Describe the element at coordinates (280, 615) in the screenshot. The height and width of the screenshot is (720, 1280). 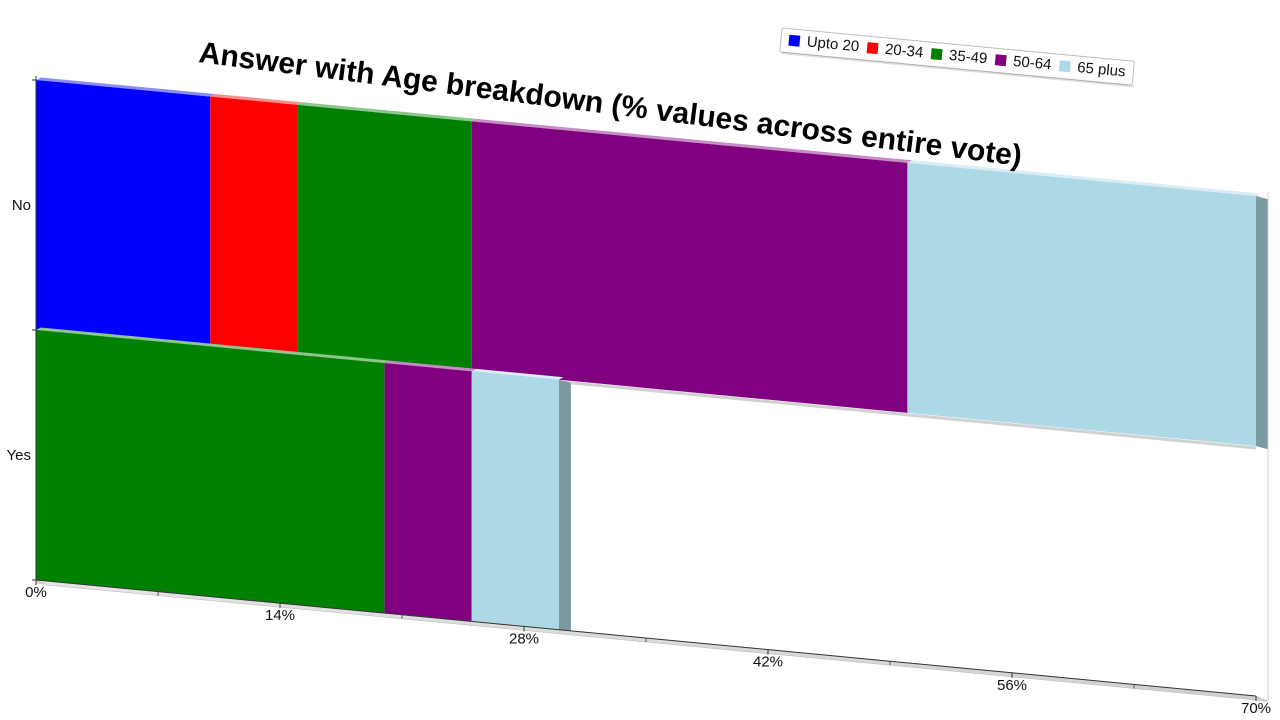
I see `x-tick-label: 14%` at that location.